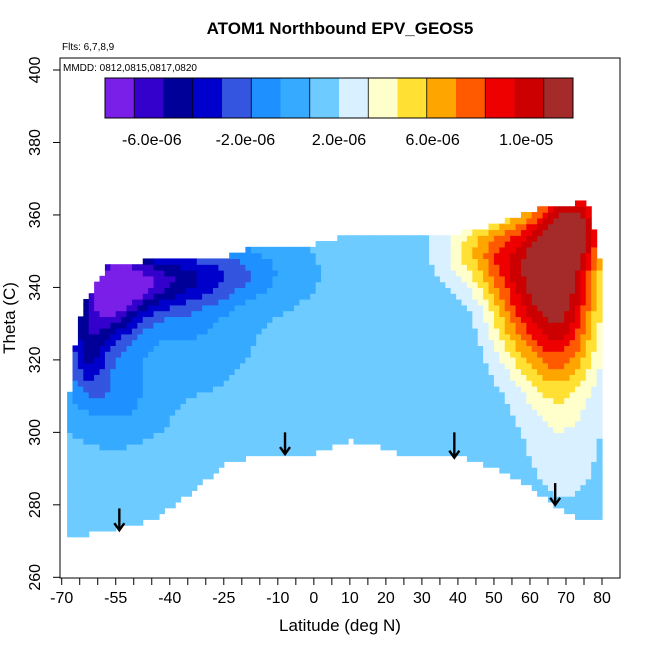 The height and width of the screenshot is (650, 650). Describe the element at coordinates (356, 325) in the screenshot. I see `heatmap-cell-2080` at that location.